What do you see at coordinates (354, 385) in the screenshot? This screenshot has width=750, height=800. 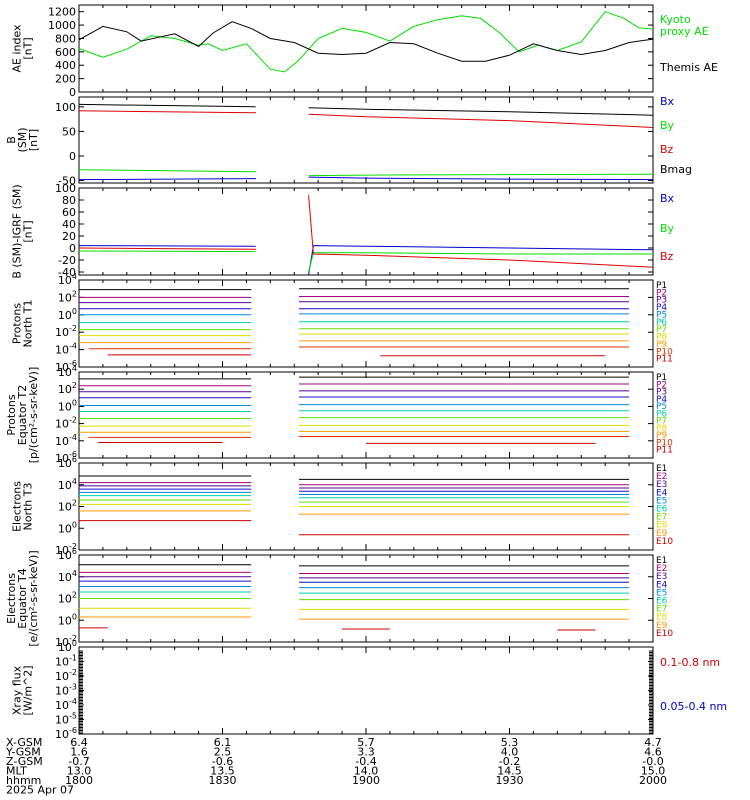 I see `series-p2` at bounding box center [354, 385].